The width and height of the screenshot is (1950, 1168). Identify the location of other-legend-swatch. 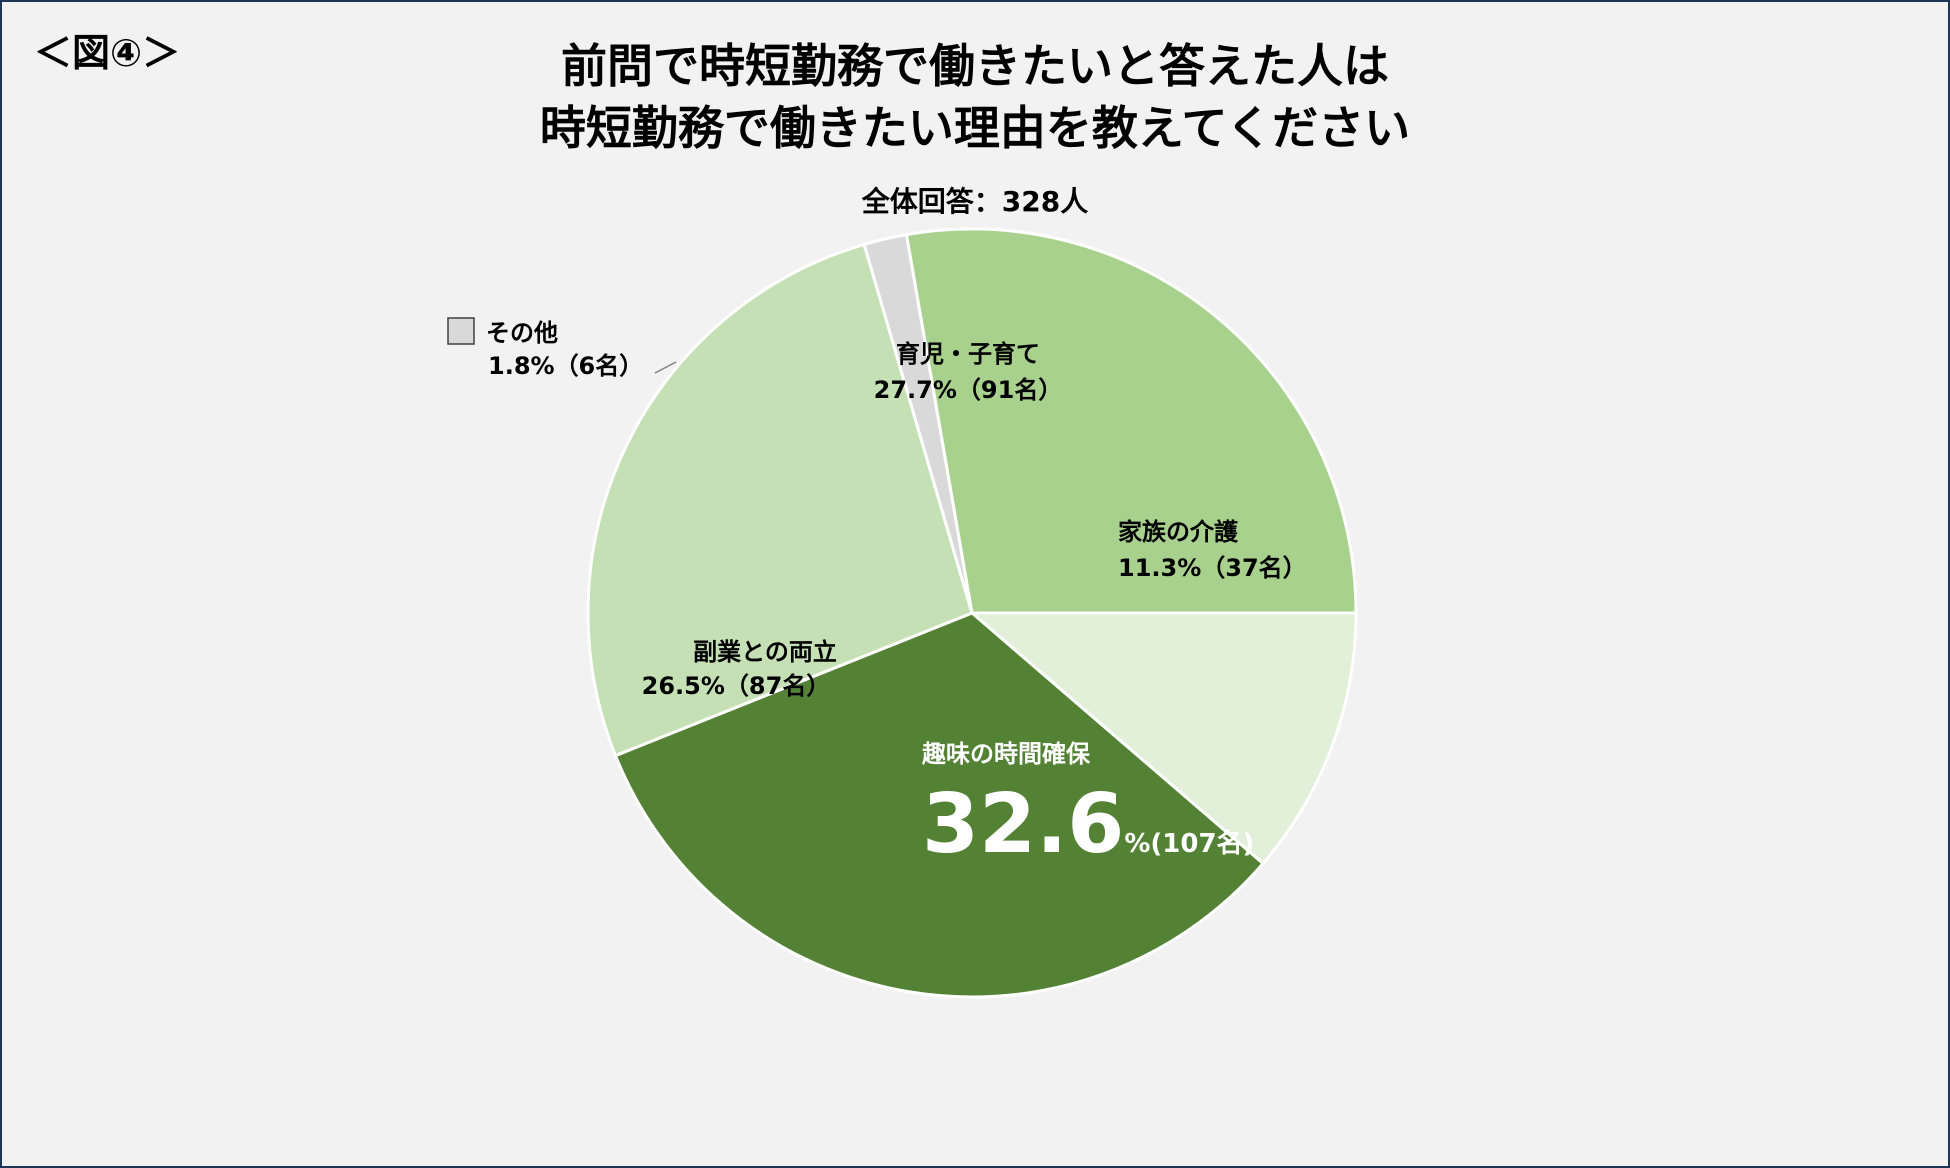
(461, 331).